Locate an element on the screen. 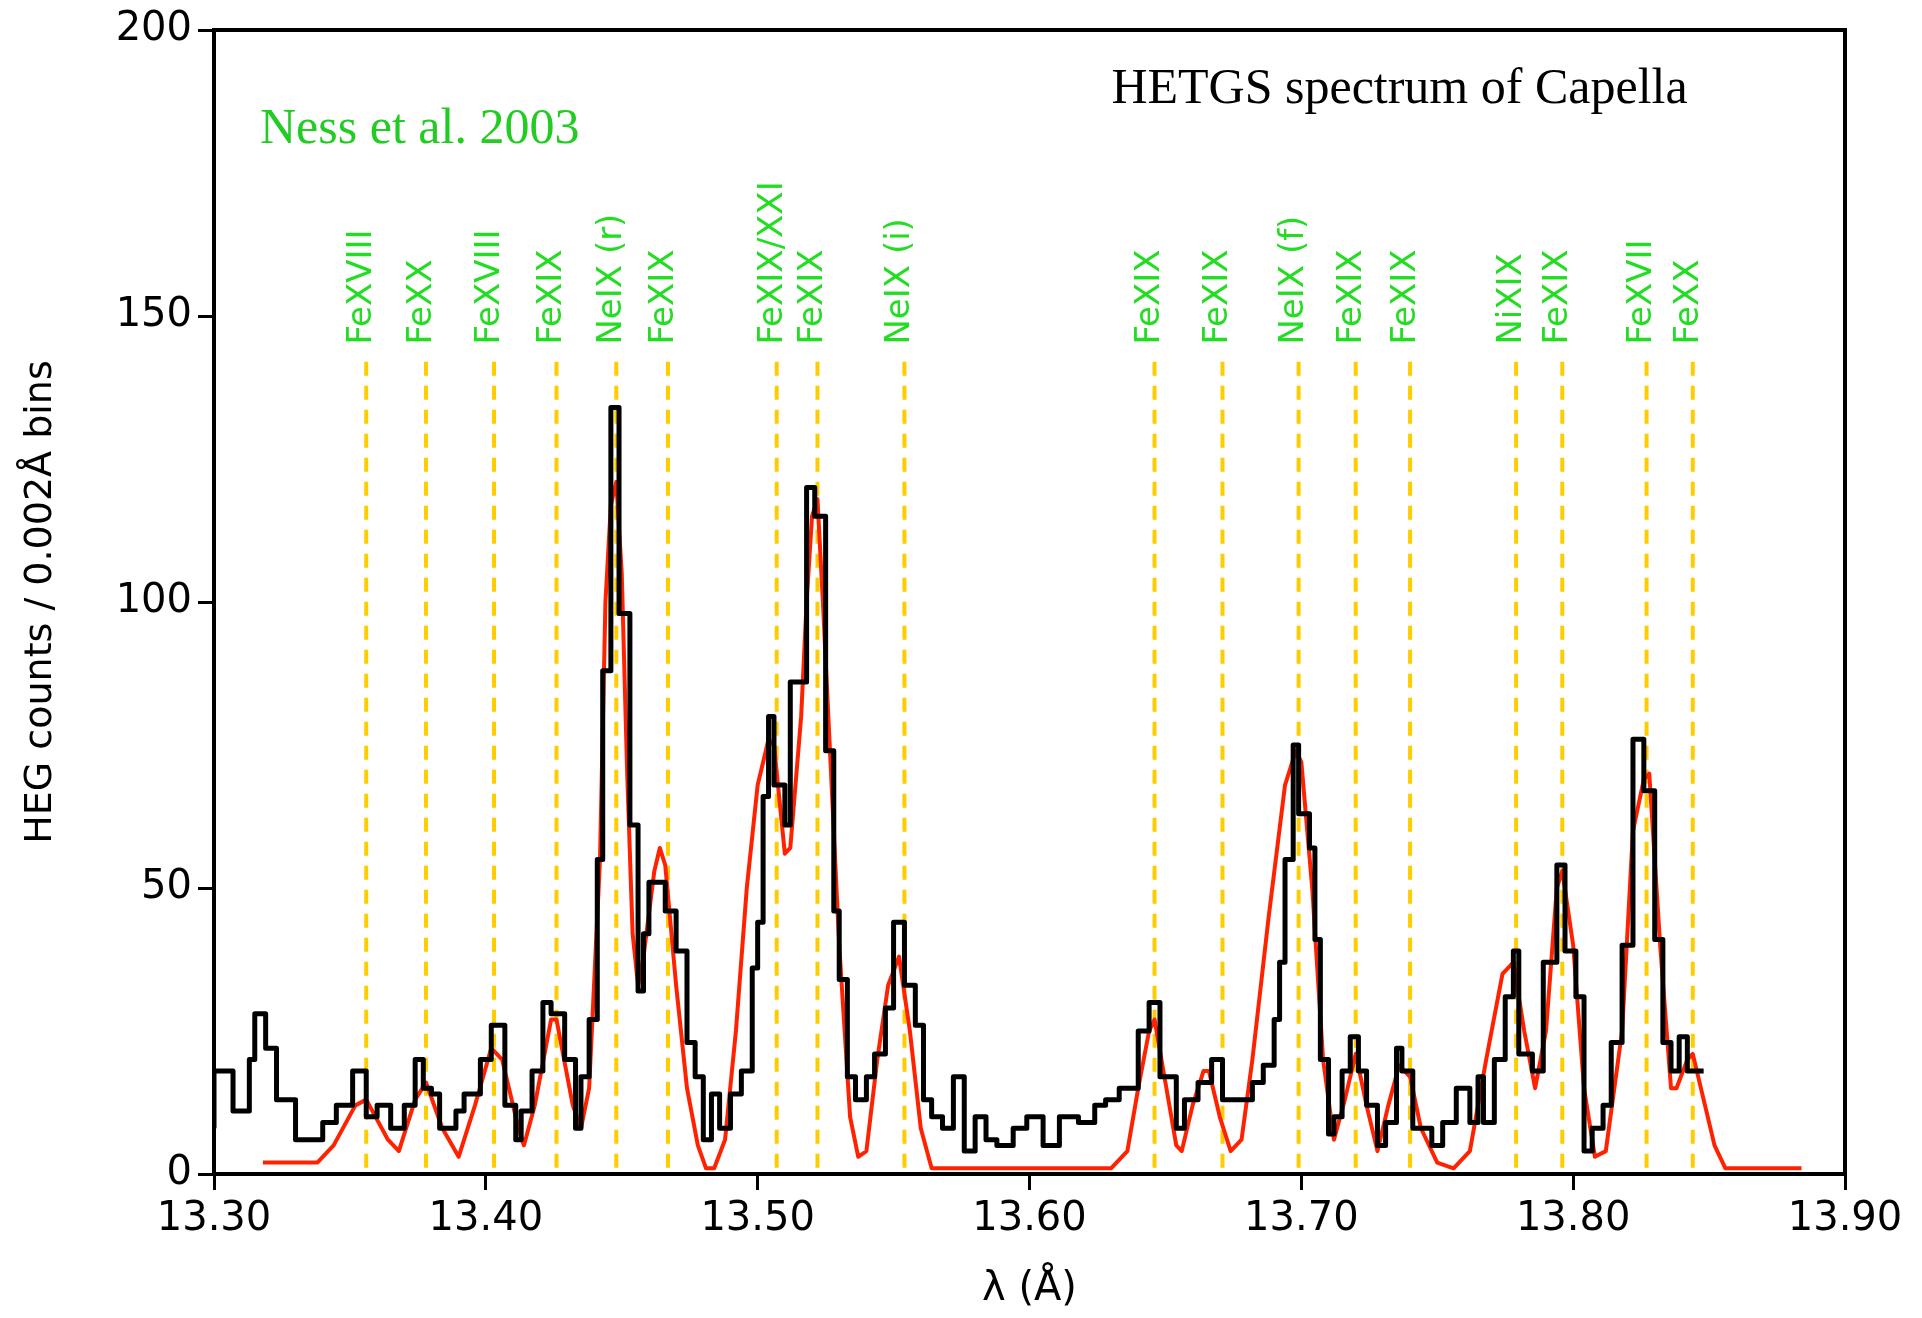  ref-line-label: FeXIX/XXI is located at coordinates (769, 263).